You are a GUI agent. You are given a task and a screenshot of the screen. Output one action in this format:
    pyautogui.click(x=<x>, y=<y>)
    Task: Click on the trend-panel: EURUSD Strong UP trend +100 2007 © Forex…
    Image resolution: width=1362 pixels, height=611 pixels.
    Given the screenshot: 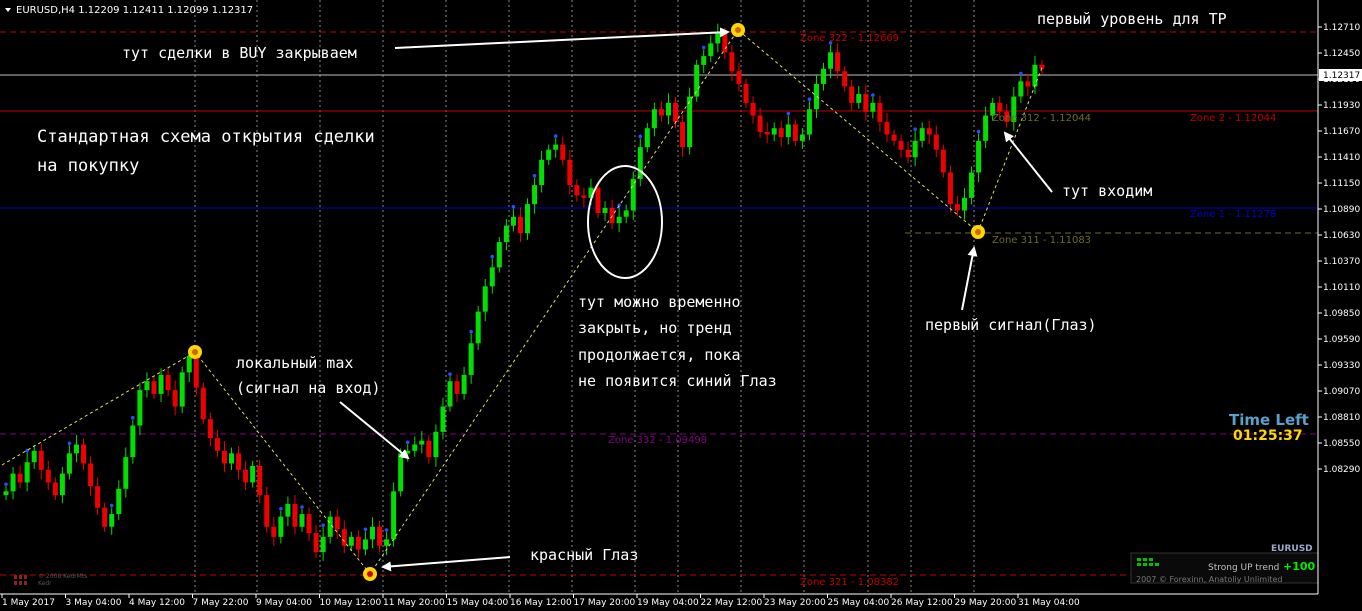 What is the action you would take?
    pyautogui.click(x=1224, y=564)
    